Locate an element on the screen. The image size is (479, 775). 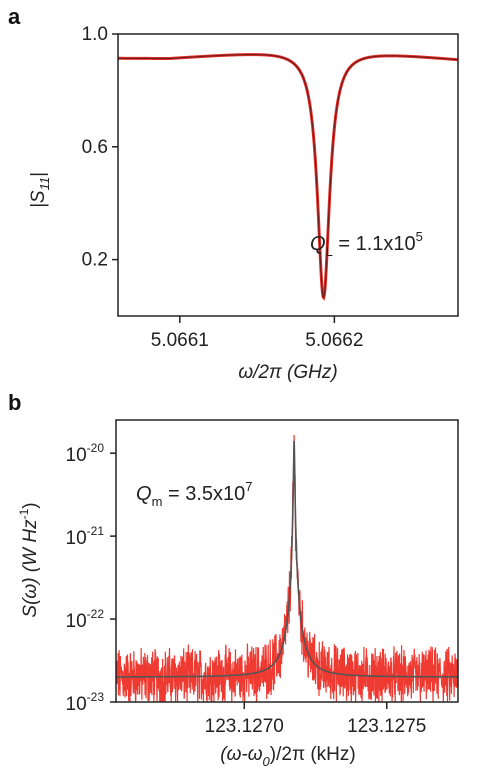
panel-b-x-tick-label: 123.1270 is located at coordinates (244, 726).